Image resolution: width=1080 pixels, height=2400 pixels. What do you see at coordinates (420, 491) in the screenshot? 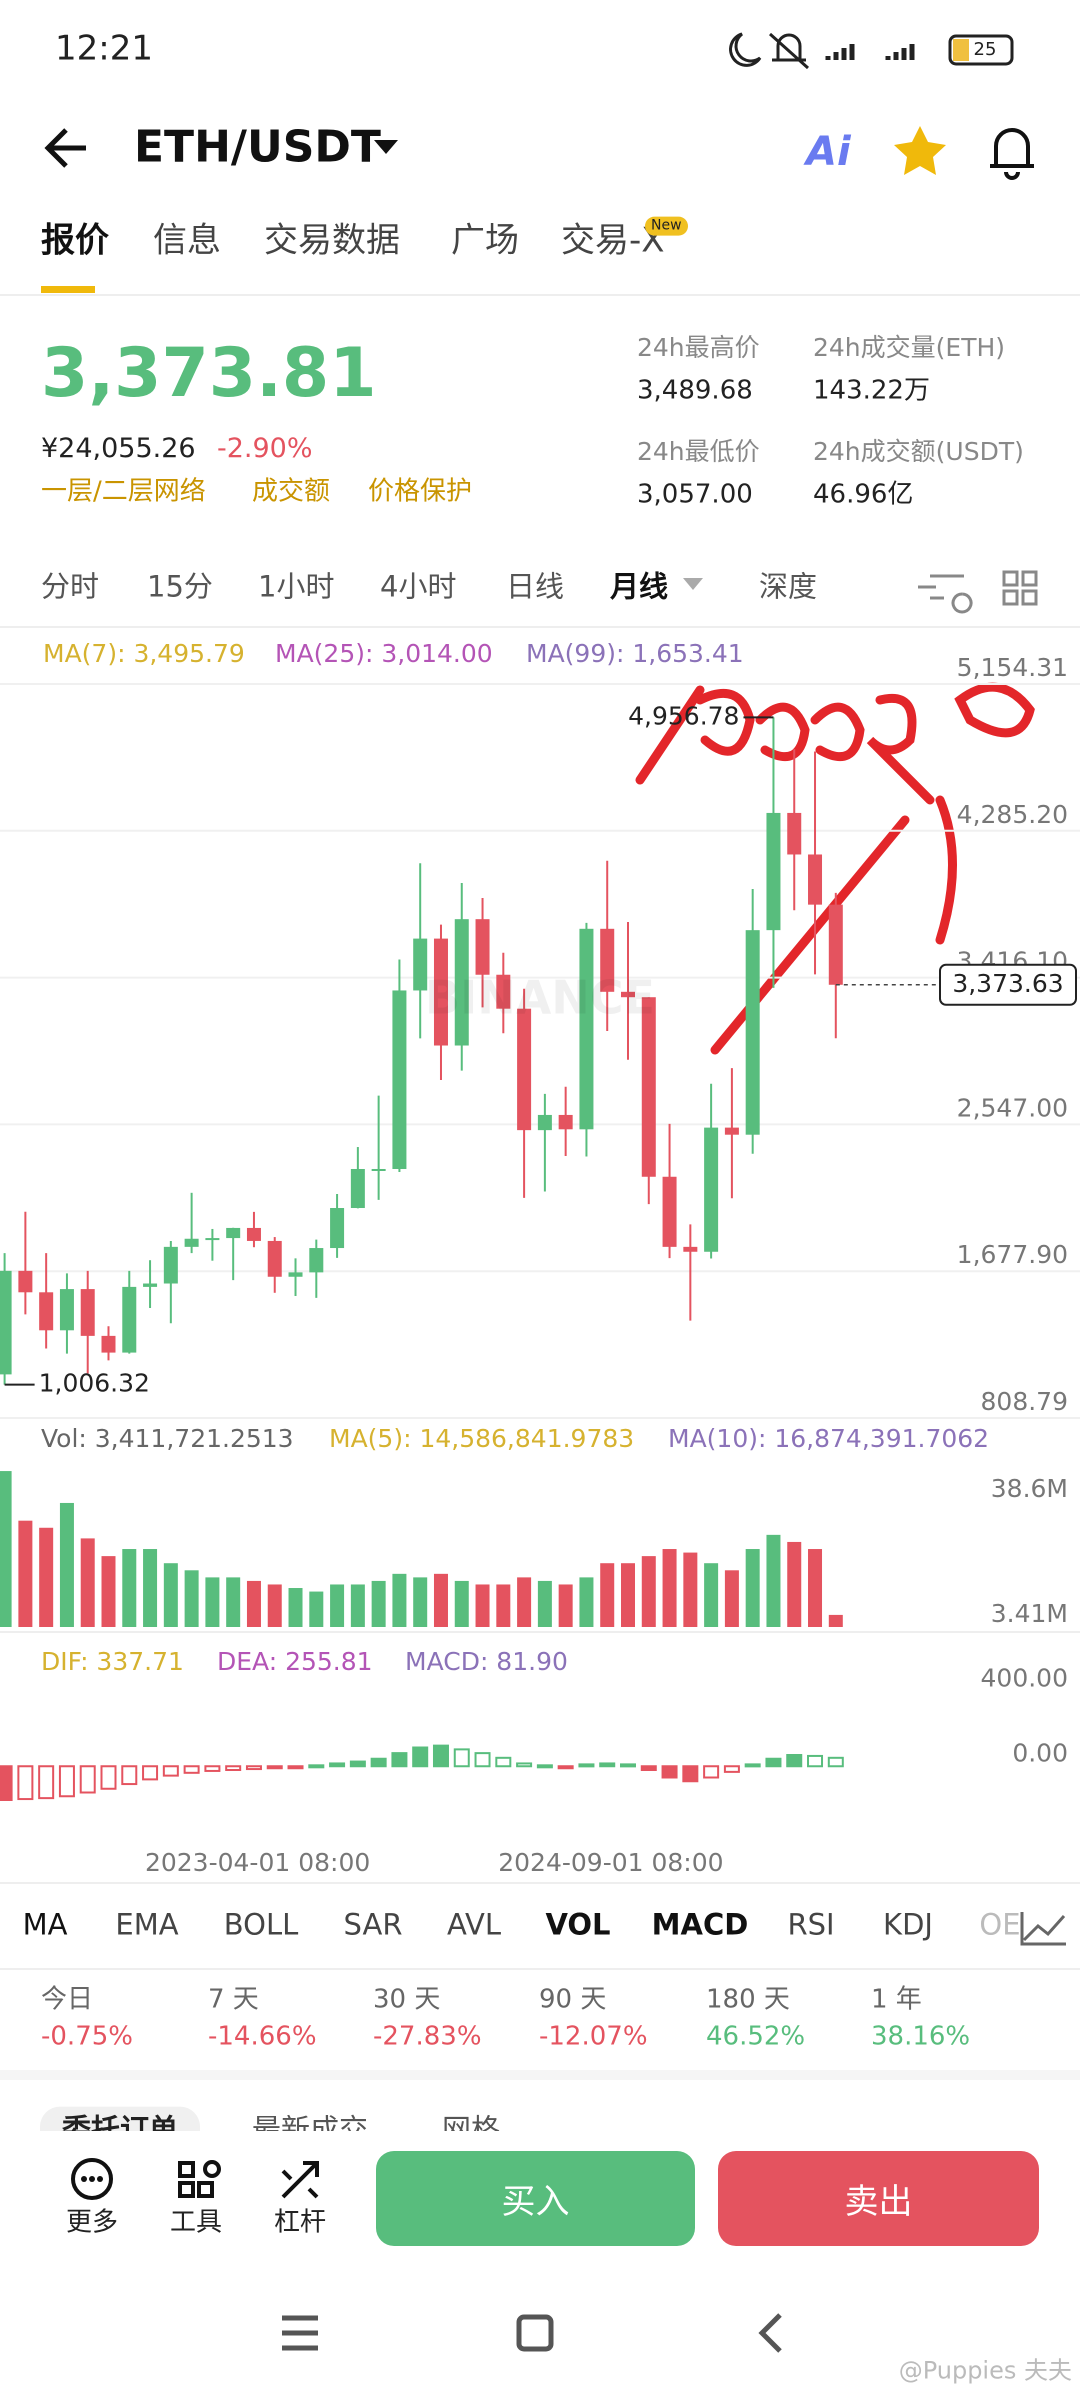
I see `tag: 价格保护` at bounding box center [420, 491].